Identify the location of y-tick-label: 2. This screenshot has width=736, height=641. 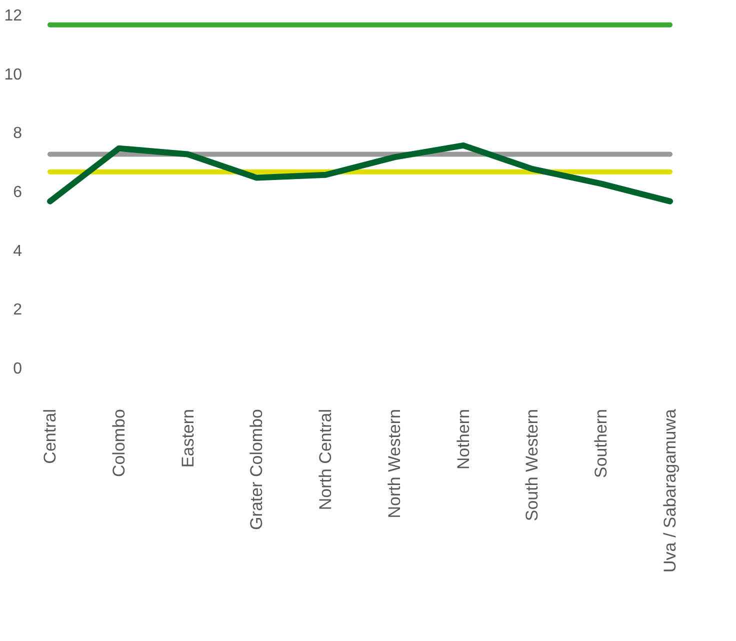
(17, 310).